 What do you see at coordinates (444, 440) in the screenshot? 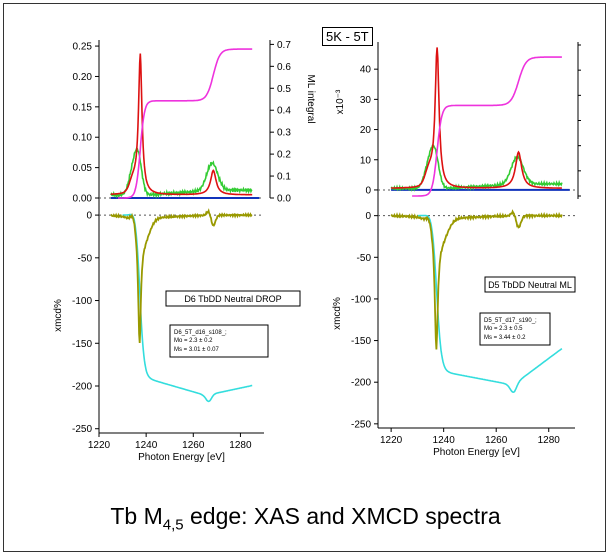
I see `right-x-tick-label-1: 1240` at bounding box center [444, 440].